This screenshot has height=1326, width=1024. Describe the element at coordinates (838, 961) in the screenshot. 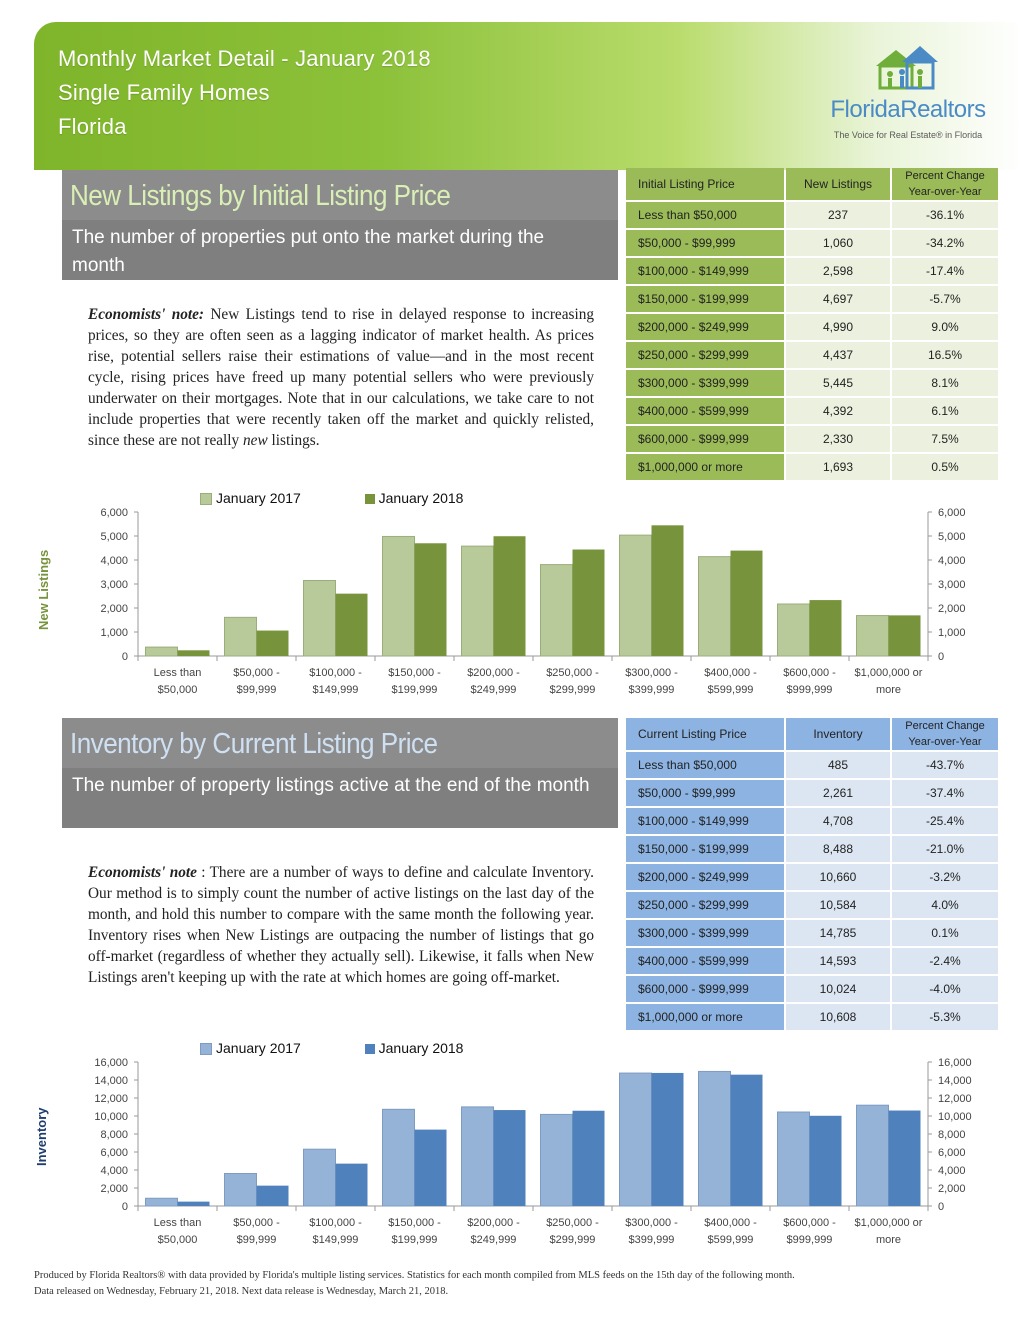

I see `count-cell: 14,593` at that location.